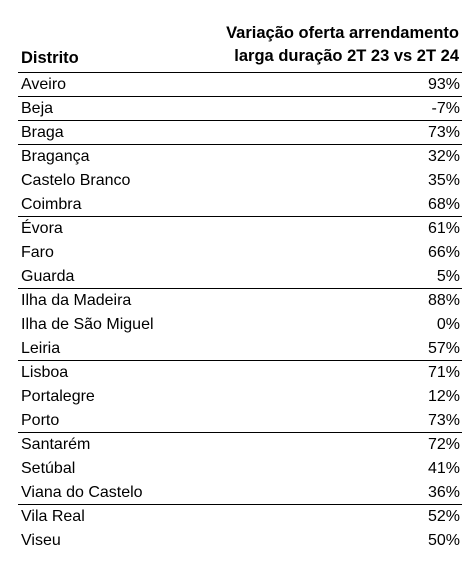 This screenshot has height=562, width=474. What do you see at coordinates (48, 468) in the screenshot?
I see `district-cell: Setúbal` at bounding box center [48, 468].